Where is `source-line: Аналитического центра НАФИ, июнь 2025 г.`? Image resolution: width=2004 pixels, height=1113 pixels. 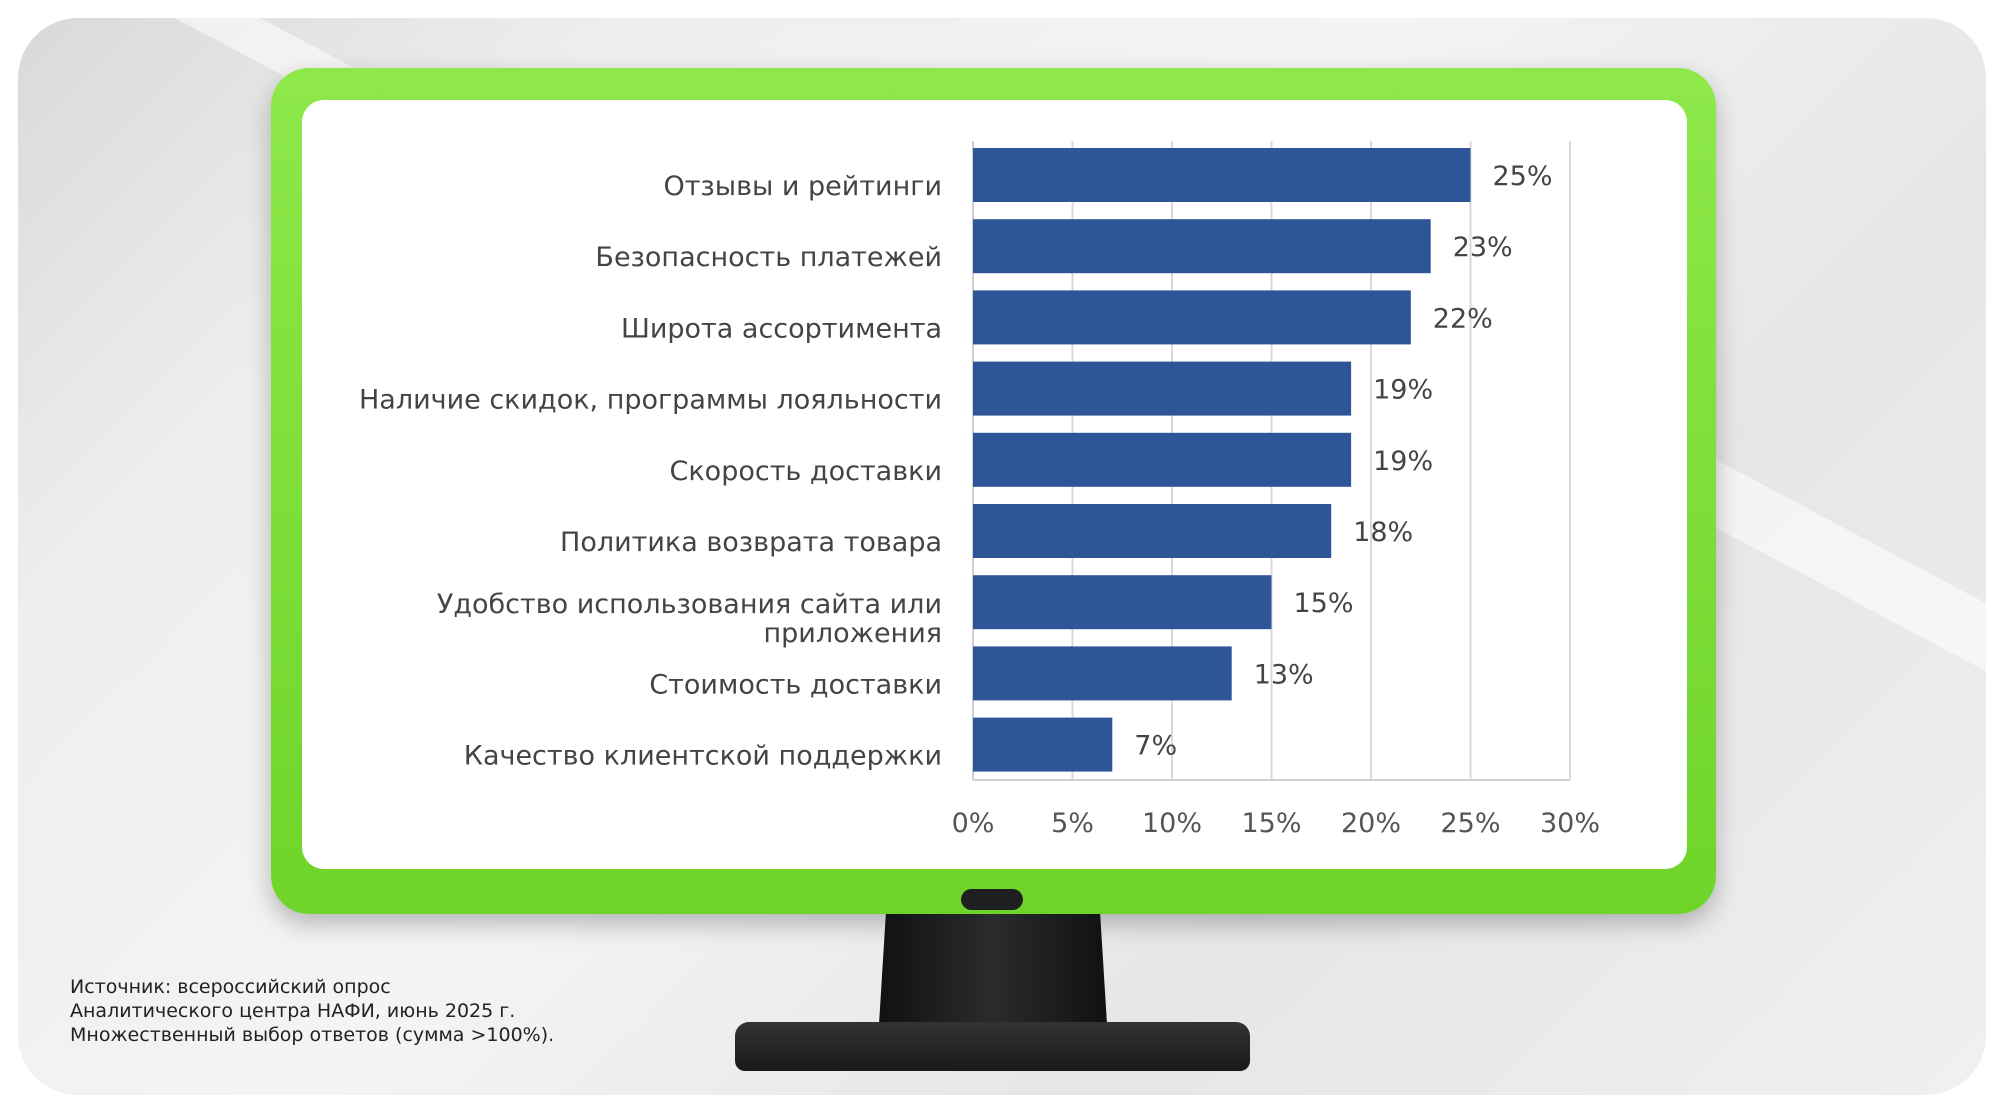
source-line: Аналитического центра НАФИ, июнь 2025 г. is located at coordinates (293, 1011).